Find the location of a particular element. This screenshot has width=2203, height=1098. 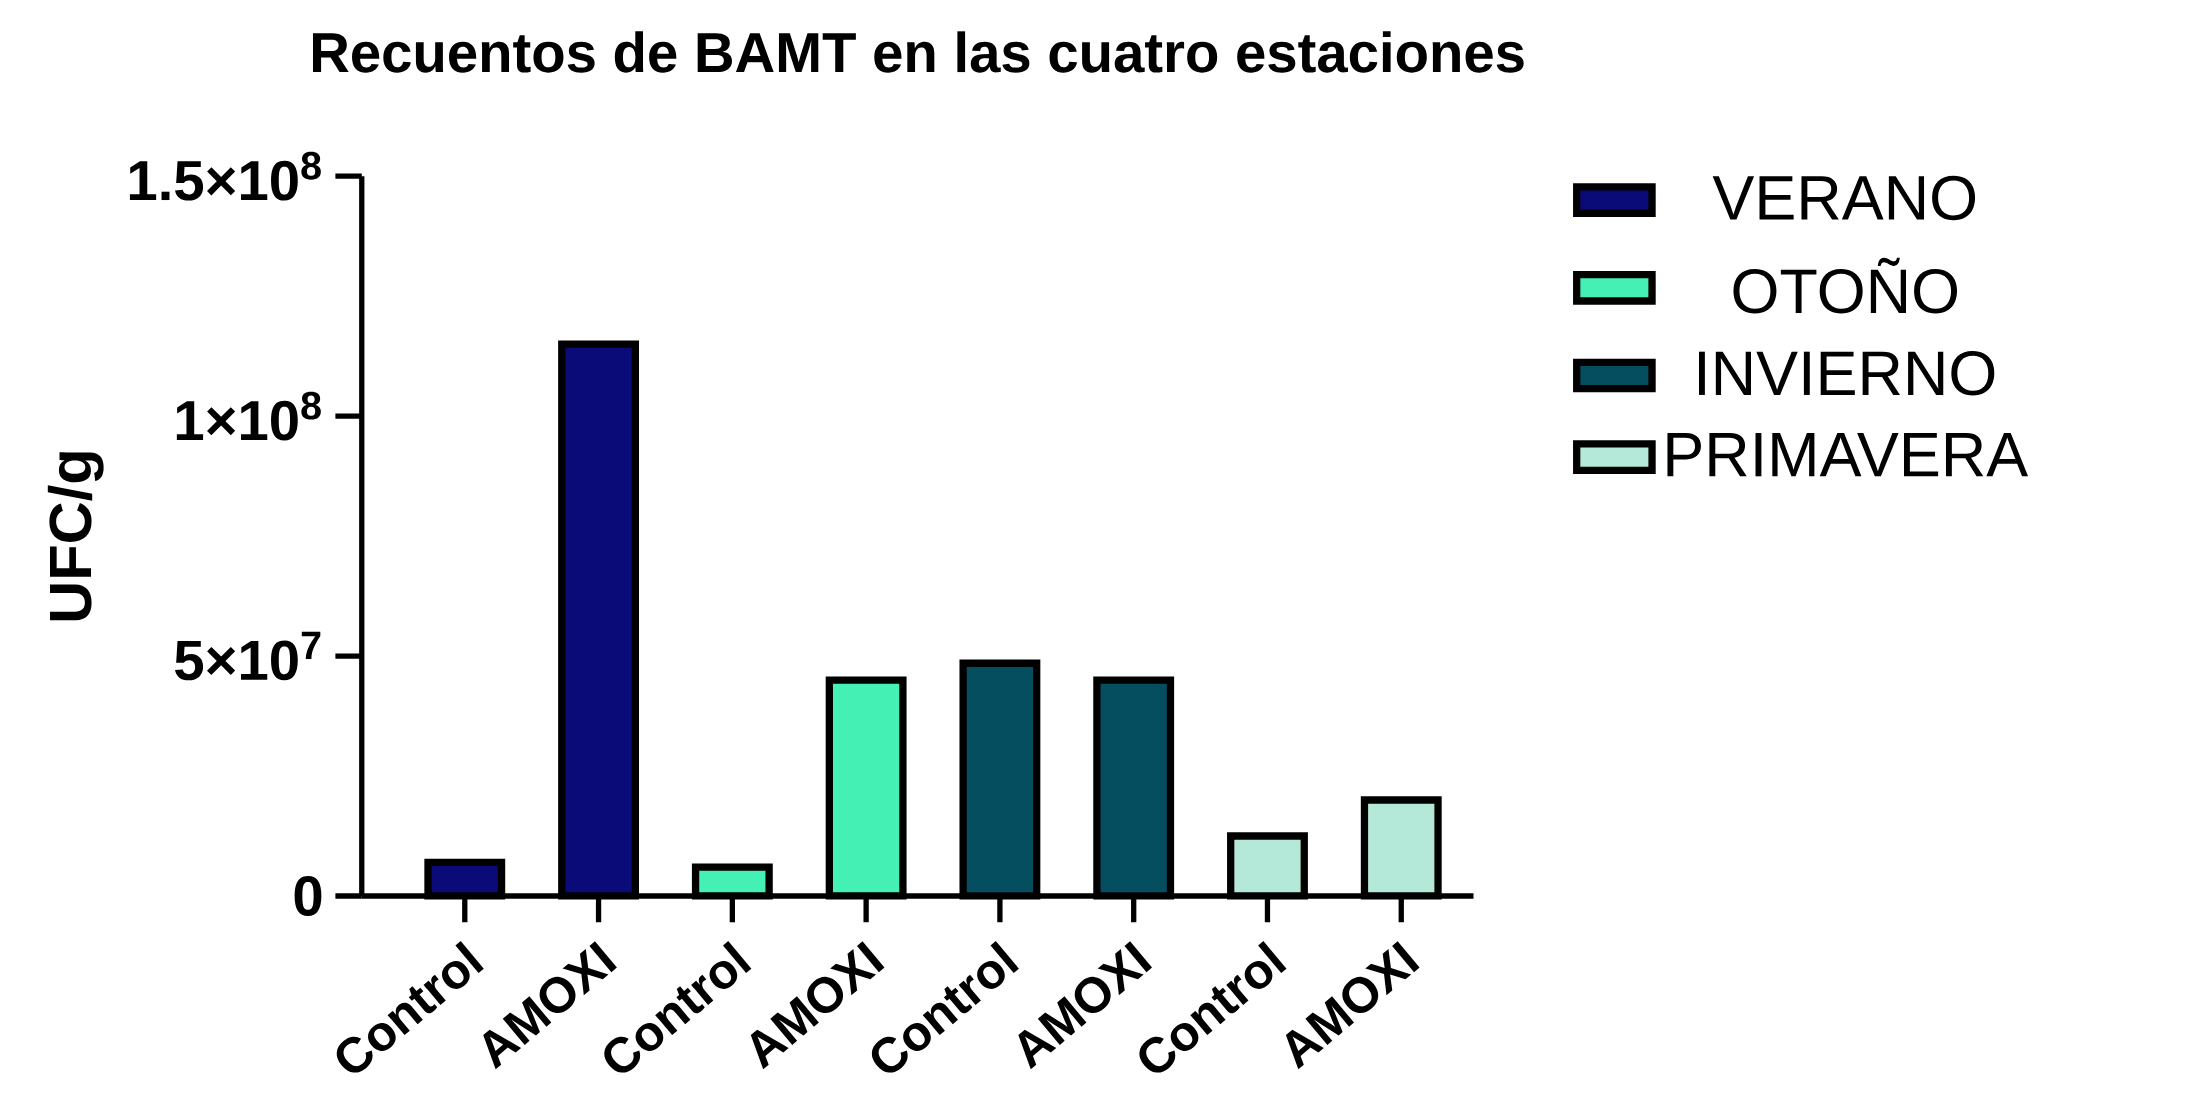

legend-label: PRIMAVERA is located at coordinates (1848, 455).